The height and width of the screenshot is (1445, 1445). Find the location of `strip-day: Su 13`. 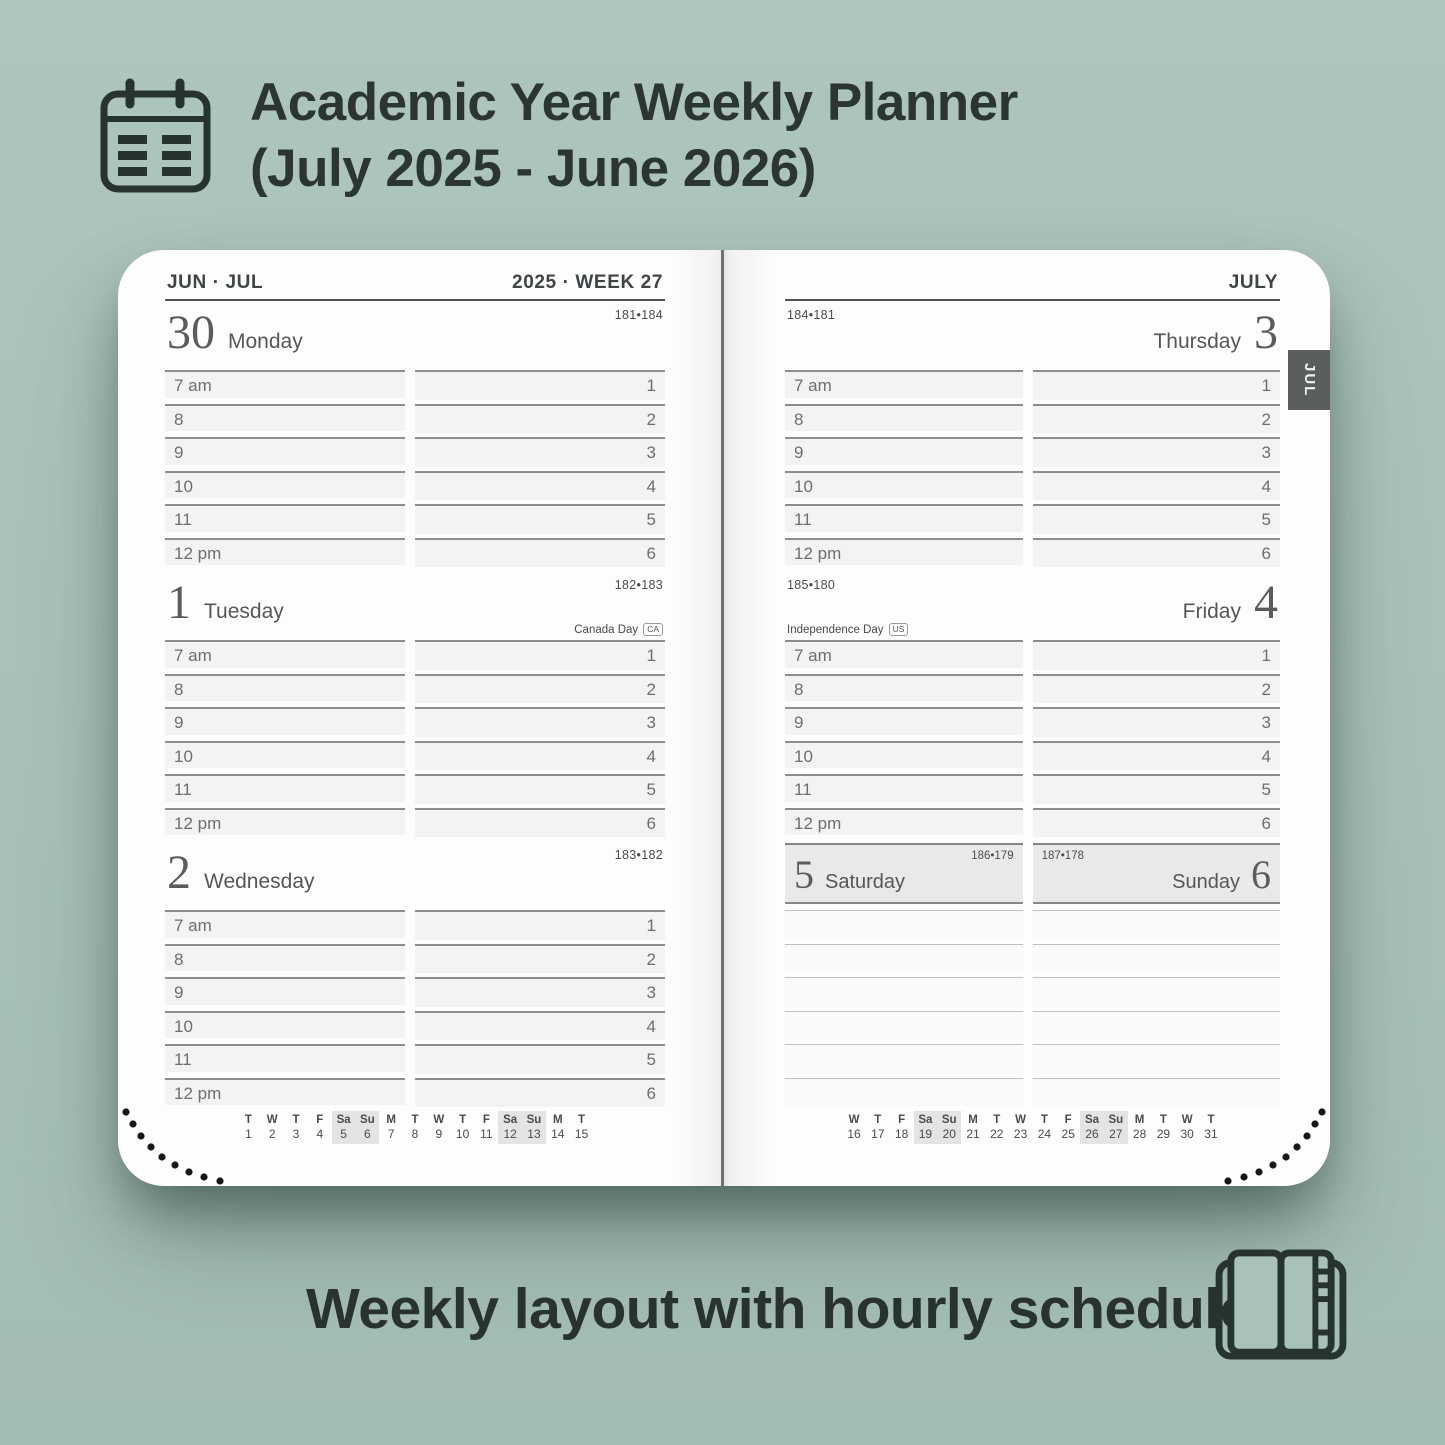

strip-day: Su 13 is located at coordinates (534, 1127).